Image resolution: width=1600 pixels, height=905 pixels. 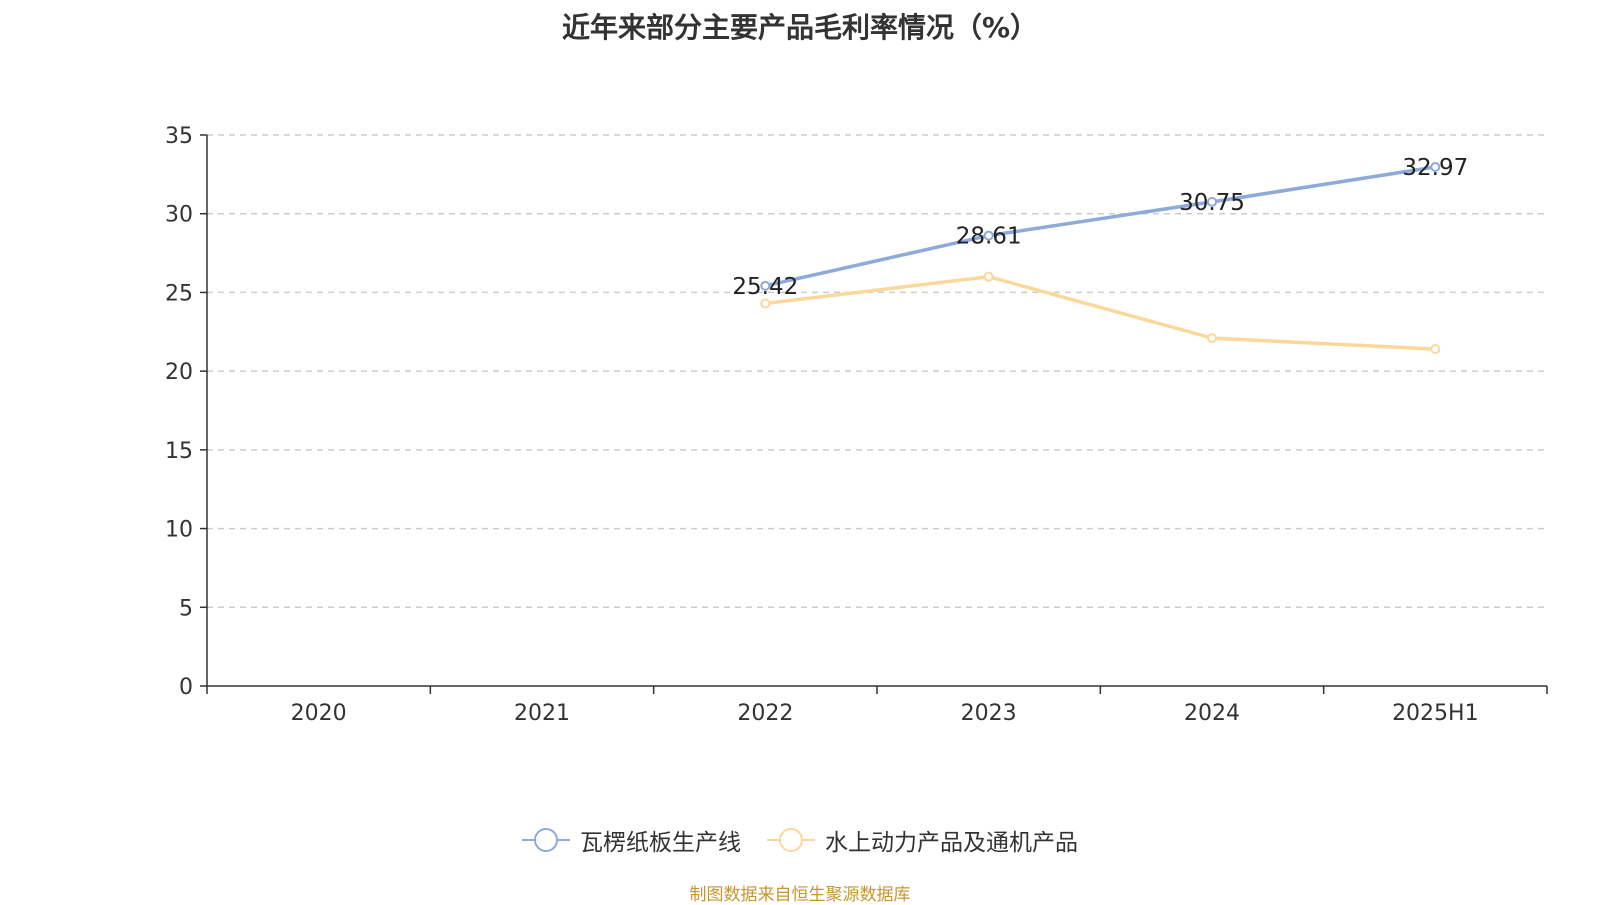 I want to click on x-tick-label: 2023, so click(x=989, y=713).